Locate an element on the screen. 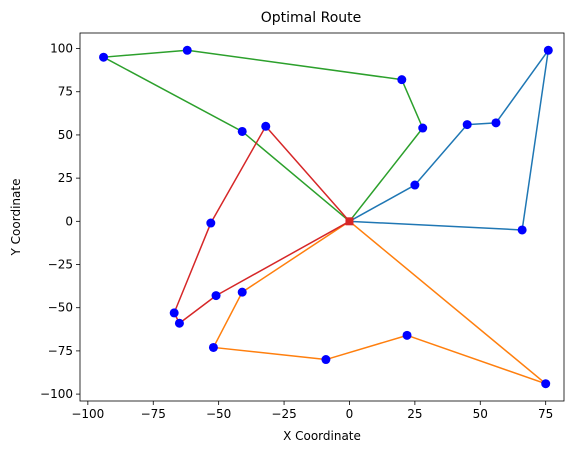 This screenshot has height=453, width=583. y-tick-label: −100 is located at coordinates (56, 394).